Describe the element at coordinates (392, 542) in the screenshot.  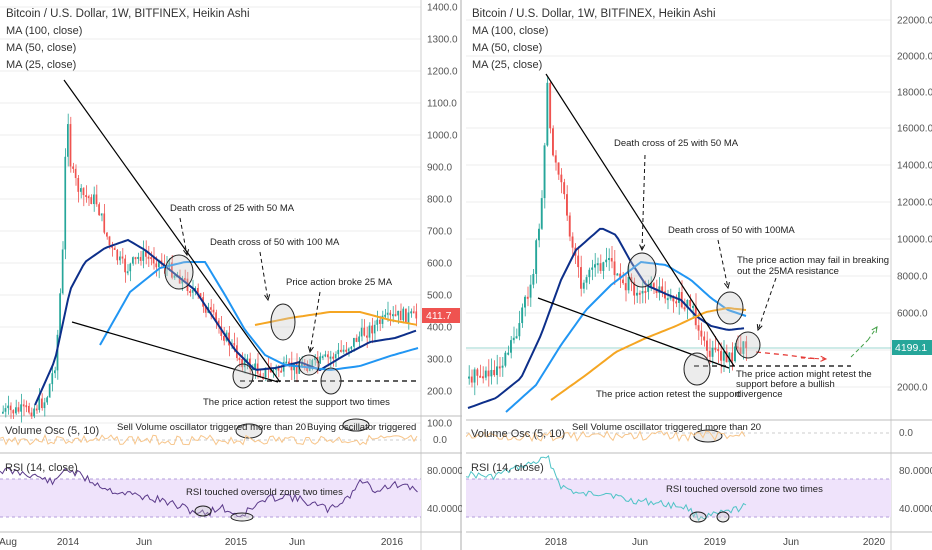
I see `time-axis-label: 2016` at that location.